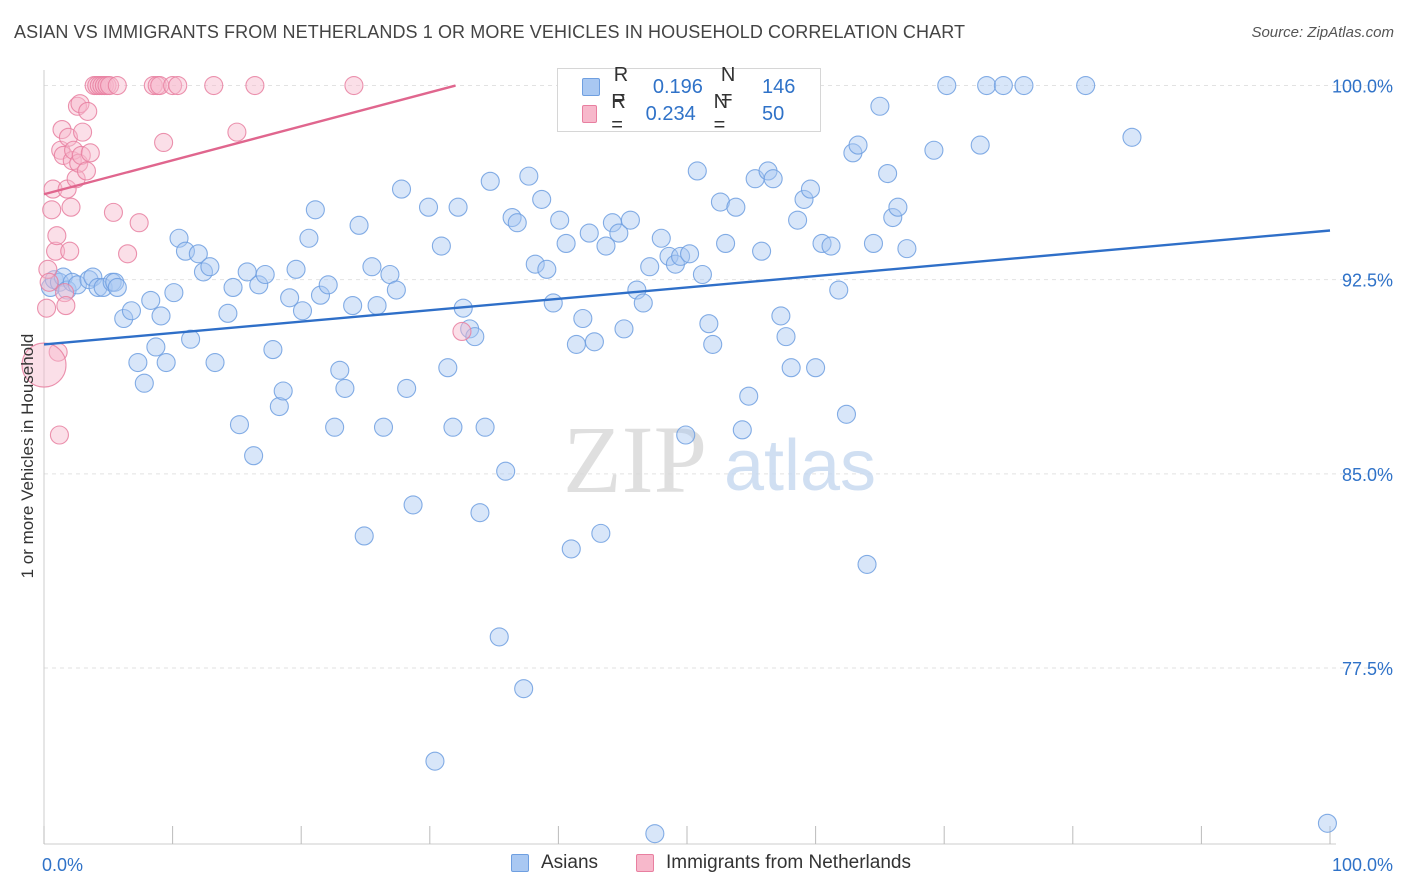 This screenshot has height=892, width=1406. Describe the element at coordinates (728, 86) in the screenshot. I see `legend-n-label: N =` at that location.